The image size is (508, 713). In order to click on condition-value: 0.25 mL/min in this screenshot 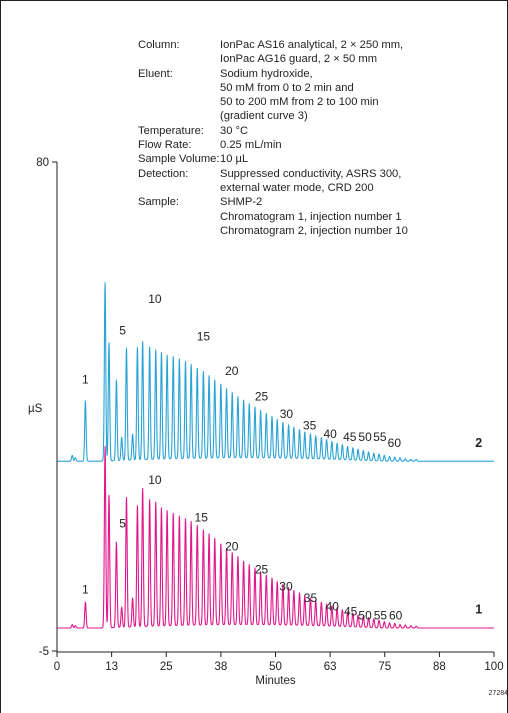, I will do `click(251, 145)`.